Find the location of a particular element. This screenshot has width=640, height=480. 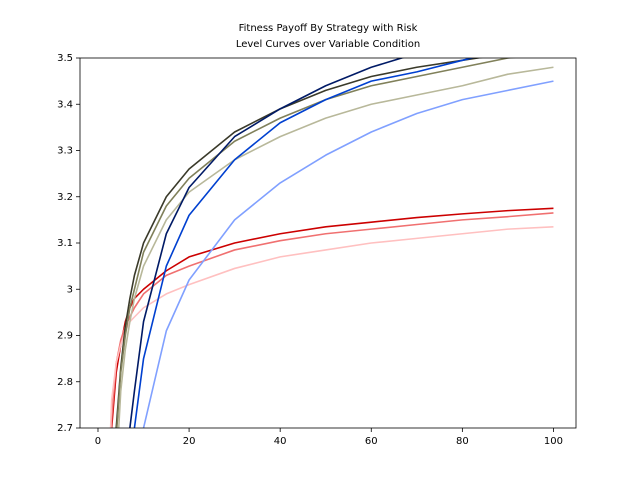

y-tick-label: 3.5 is located at coordinates (65, 58).